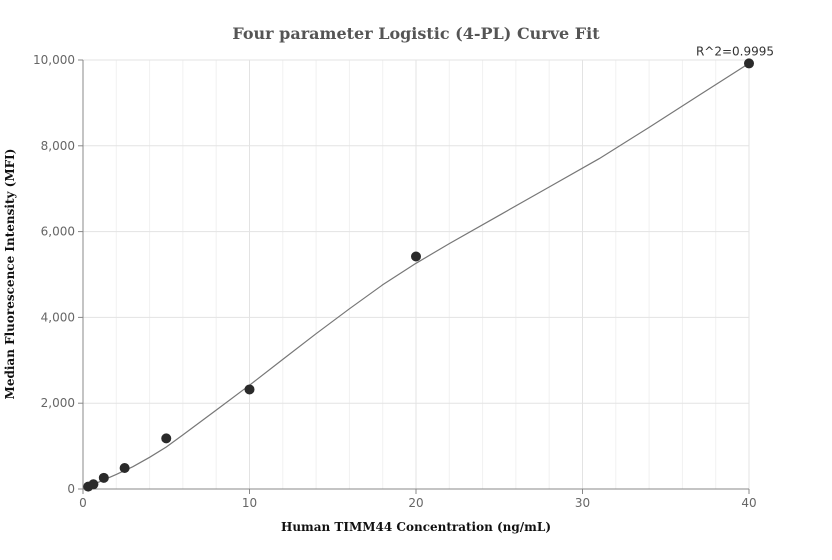 The height and width of the screenshot is (560, 832). Describe the element at coordinates (83, 503) in the screenshot. I see `x-tick-label: 0` at that location.